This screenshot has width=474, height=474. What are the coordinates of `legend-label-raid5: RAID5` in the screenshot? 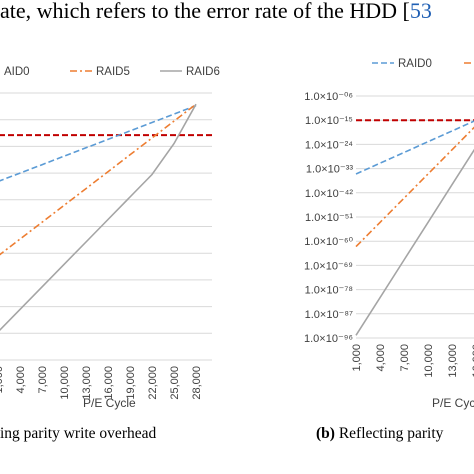 It's located at (113, 72).